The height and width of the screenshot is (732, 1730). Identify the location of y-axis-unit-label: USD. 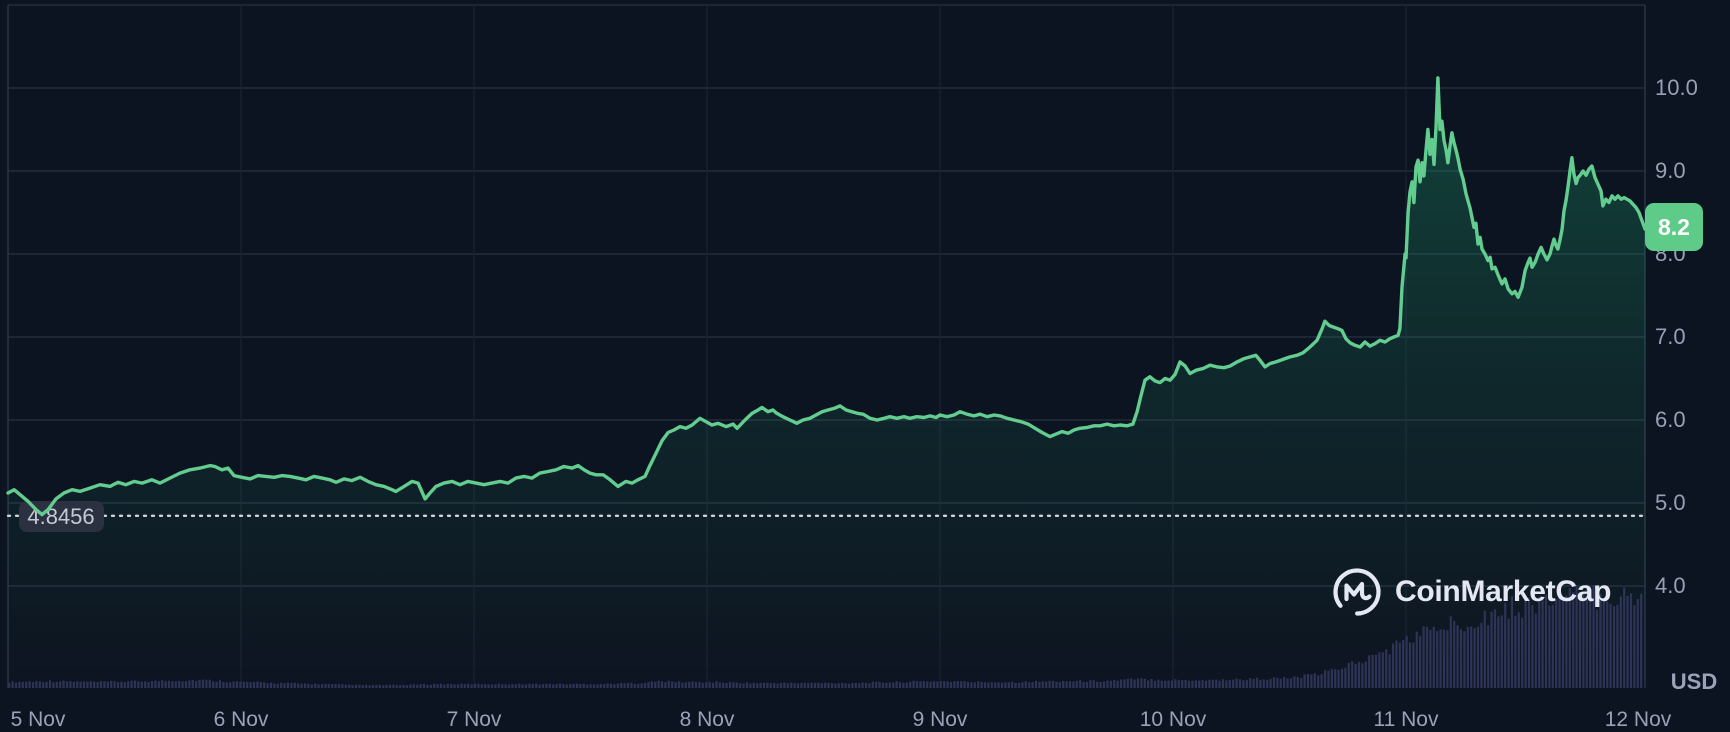
(1694, 681).